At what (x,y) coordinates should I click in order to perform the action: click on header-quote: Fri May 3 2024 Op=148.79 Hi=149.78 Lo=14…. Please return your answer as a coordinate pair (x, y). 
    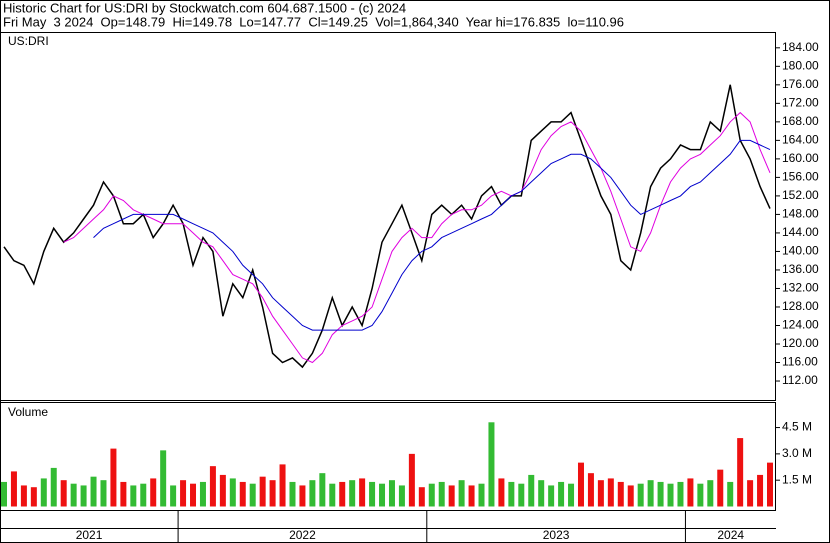
    Looking at the image, I should click on (313, 21).